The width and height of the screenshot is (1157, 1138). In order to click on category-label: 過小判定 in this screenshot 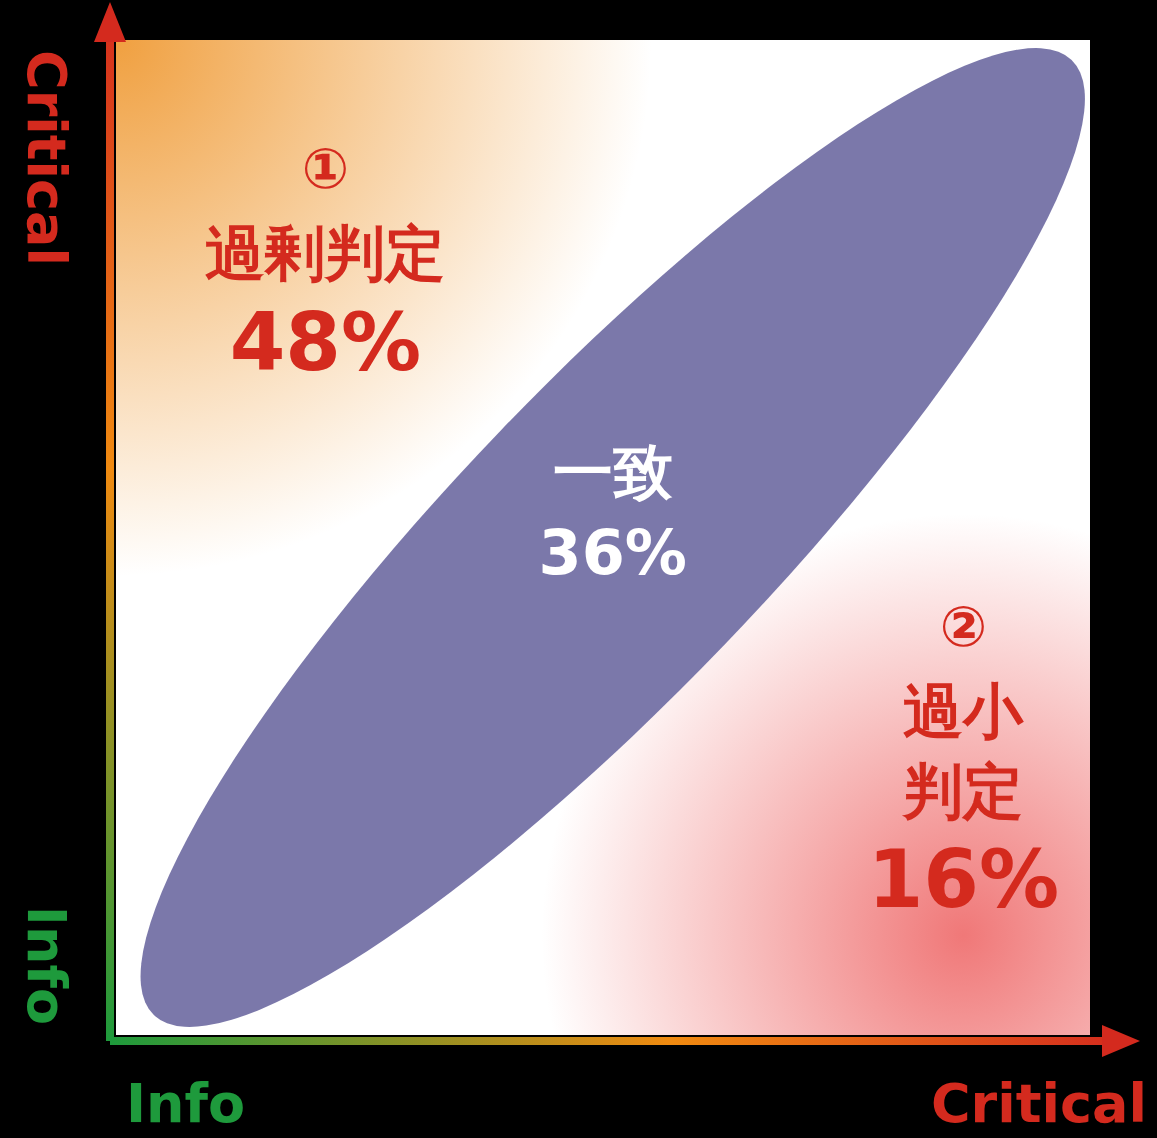, I will do `click(963, 751)`.